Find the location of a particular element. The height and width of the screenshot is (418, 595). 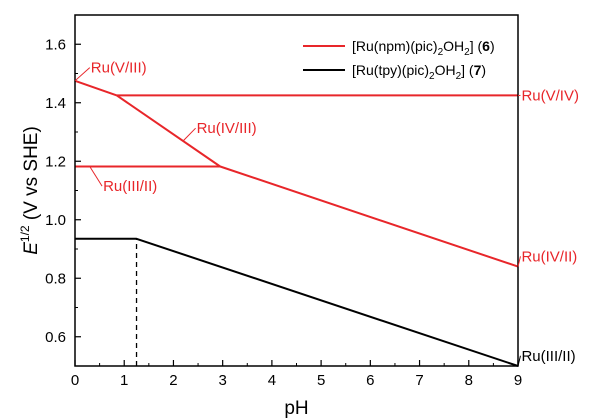

y-tick-label-4: 1.4 is located at coordinates (55, 103).